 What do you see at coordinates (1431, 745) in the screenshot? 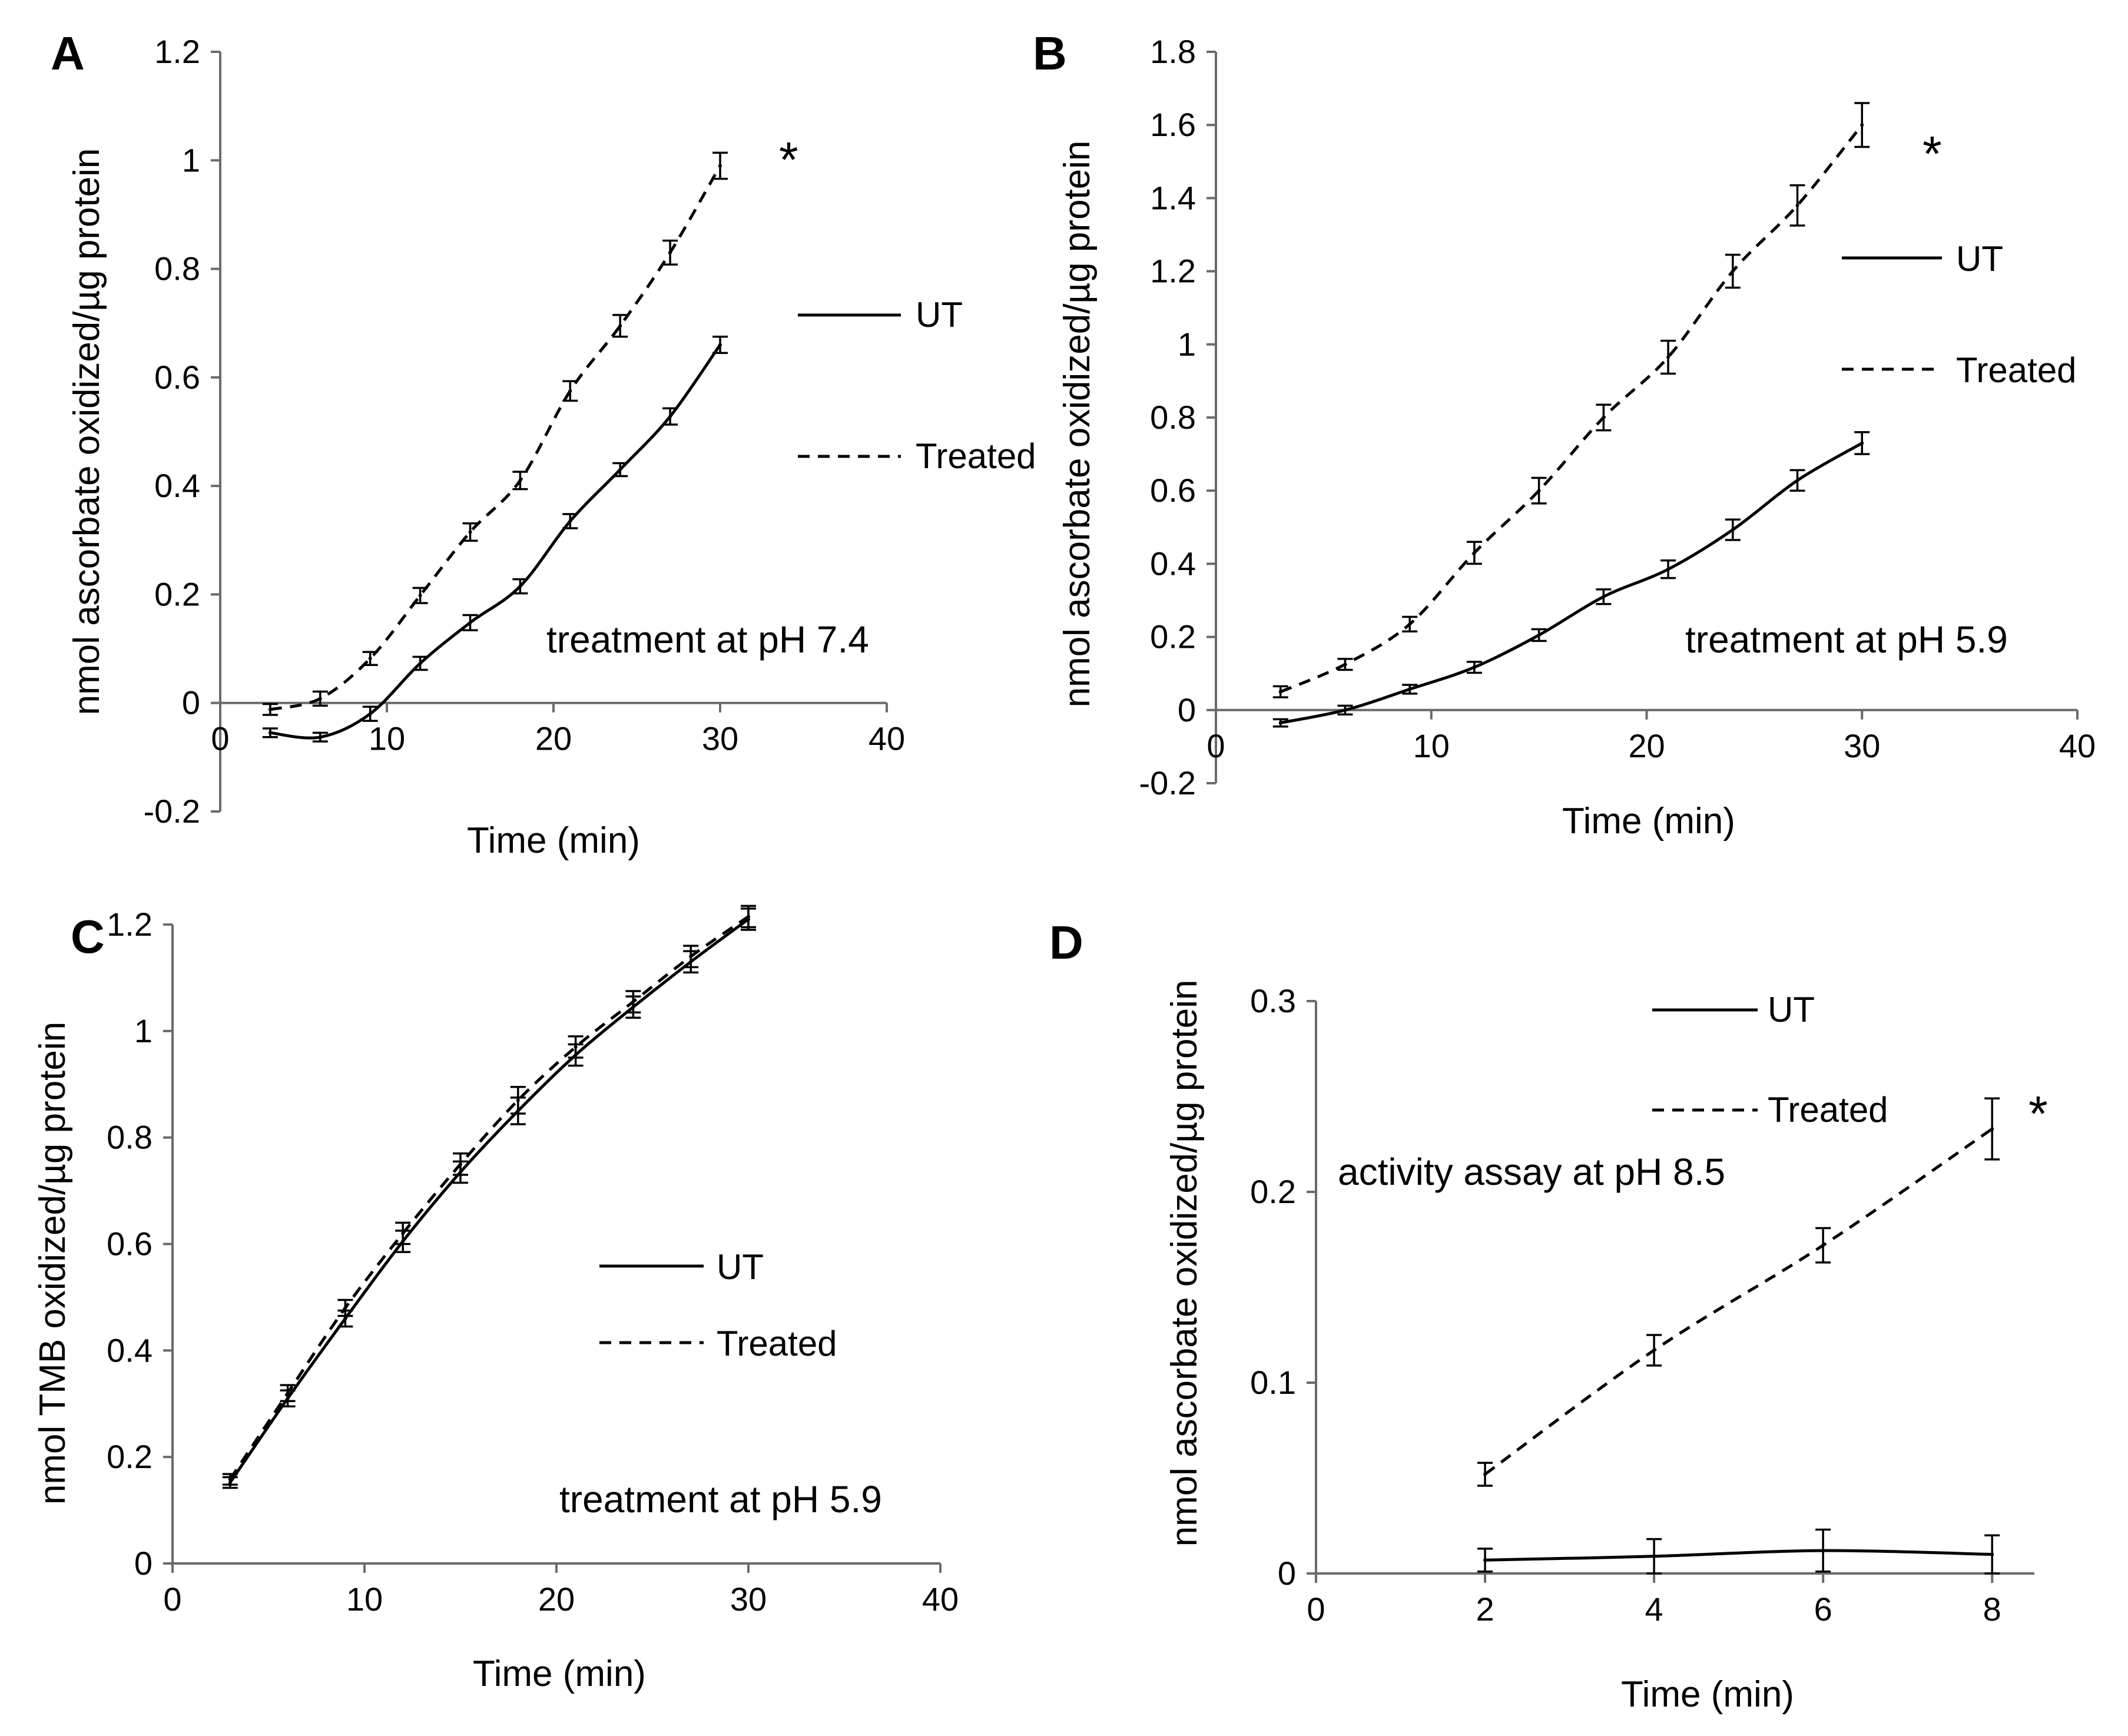
I see `x-tick-label: 10` at bounding box center [1431, 745].